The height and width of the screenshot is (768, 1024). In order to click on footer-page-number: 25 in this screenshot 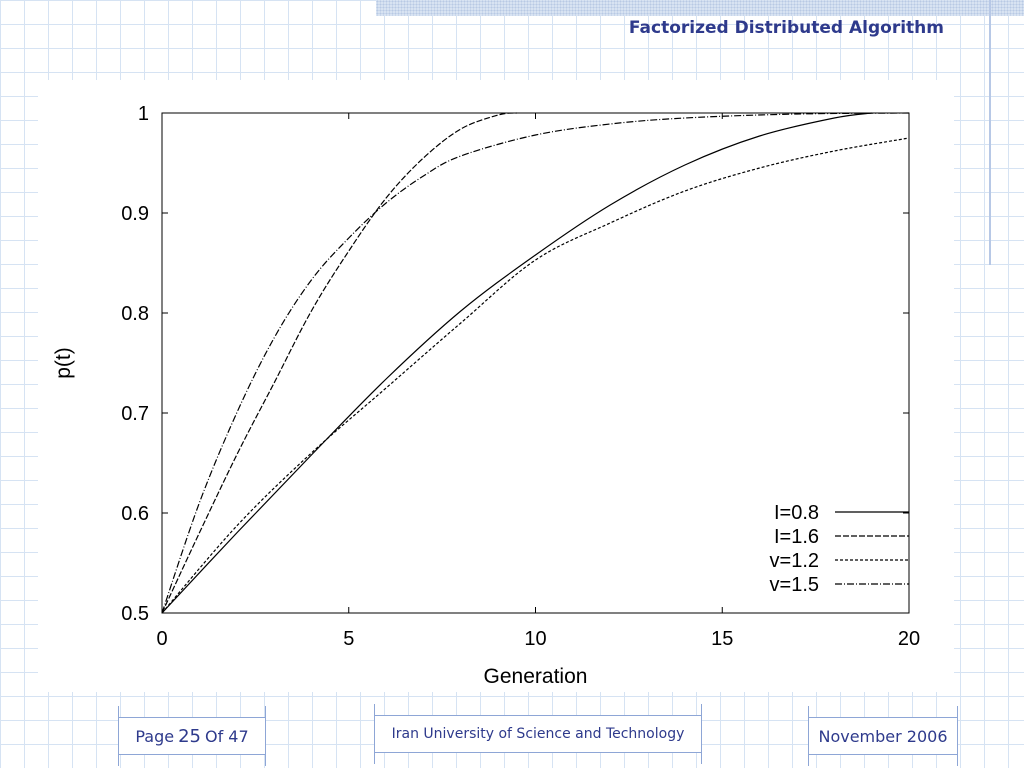, I will do `click(189, 736)`.